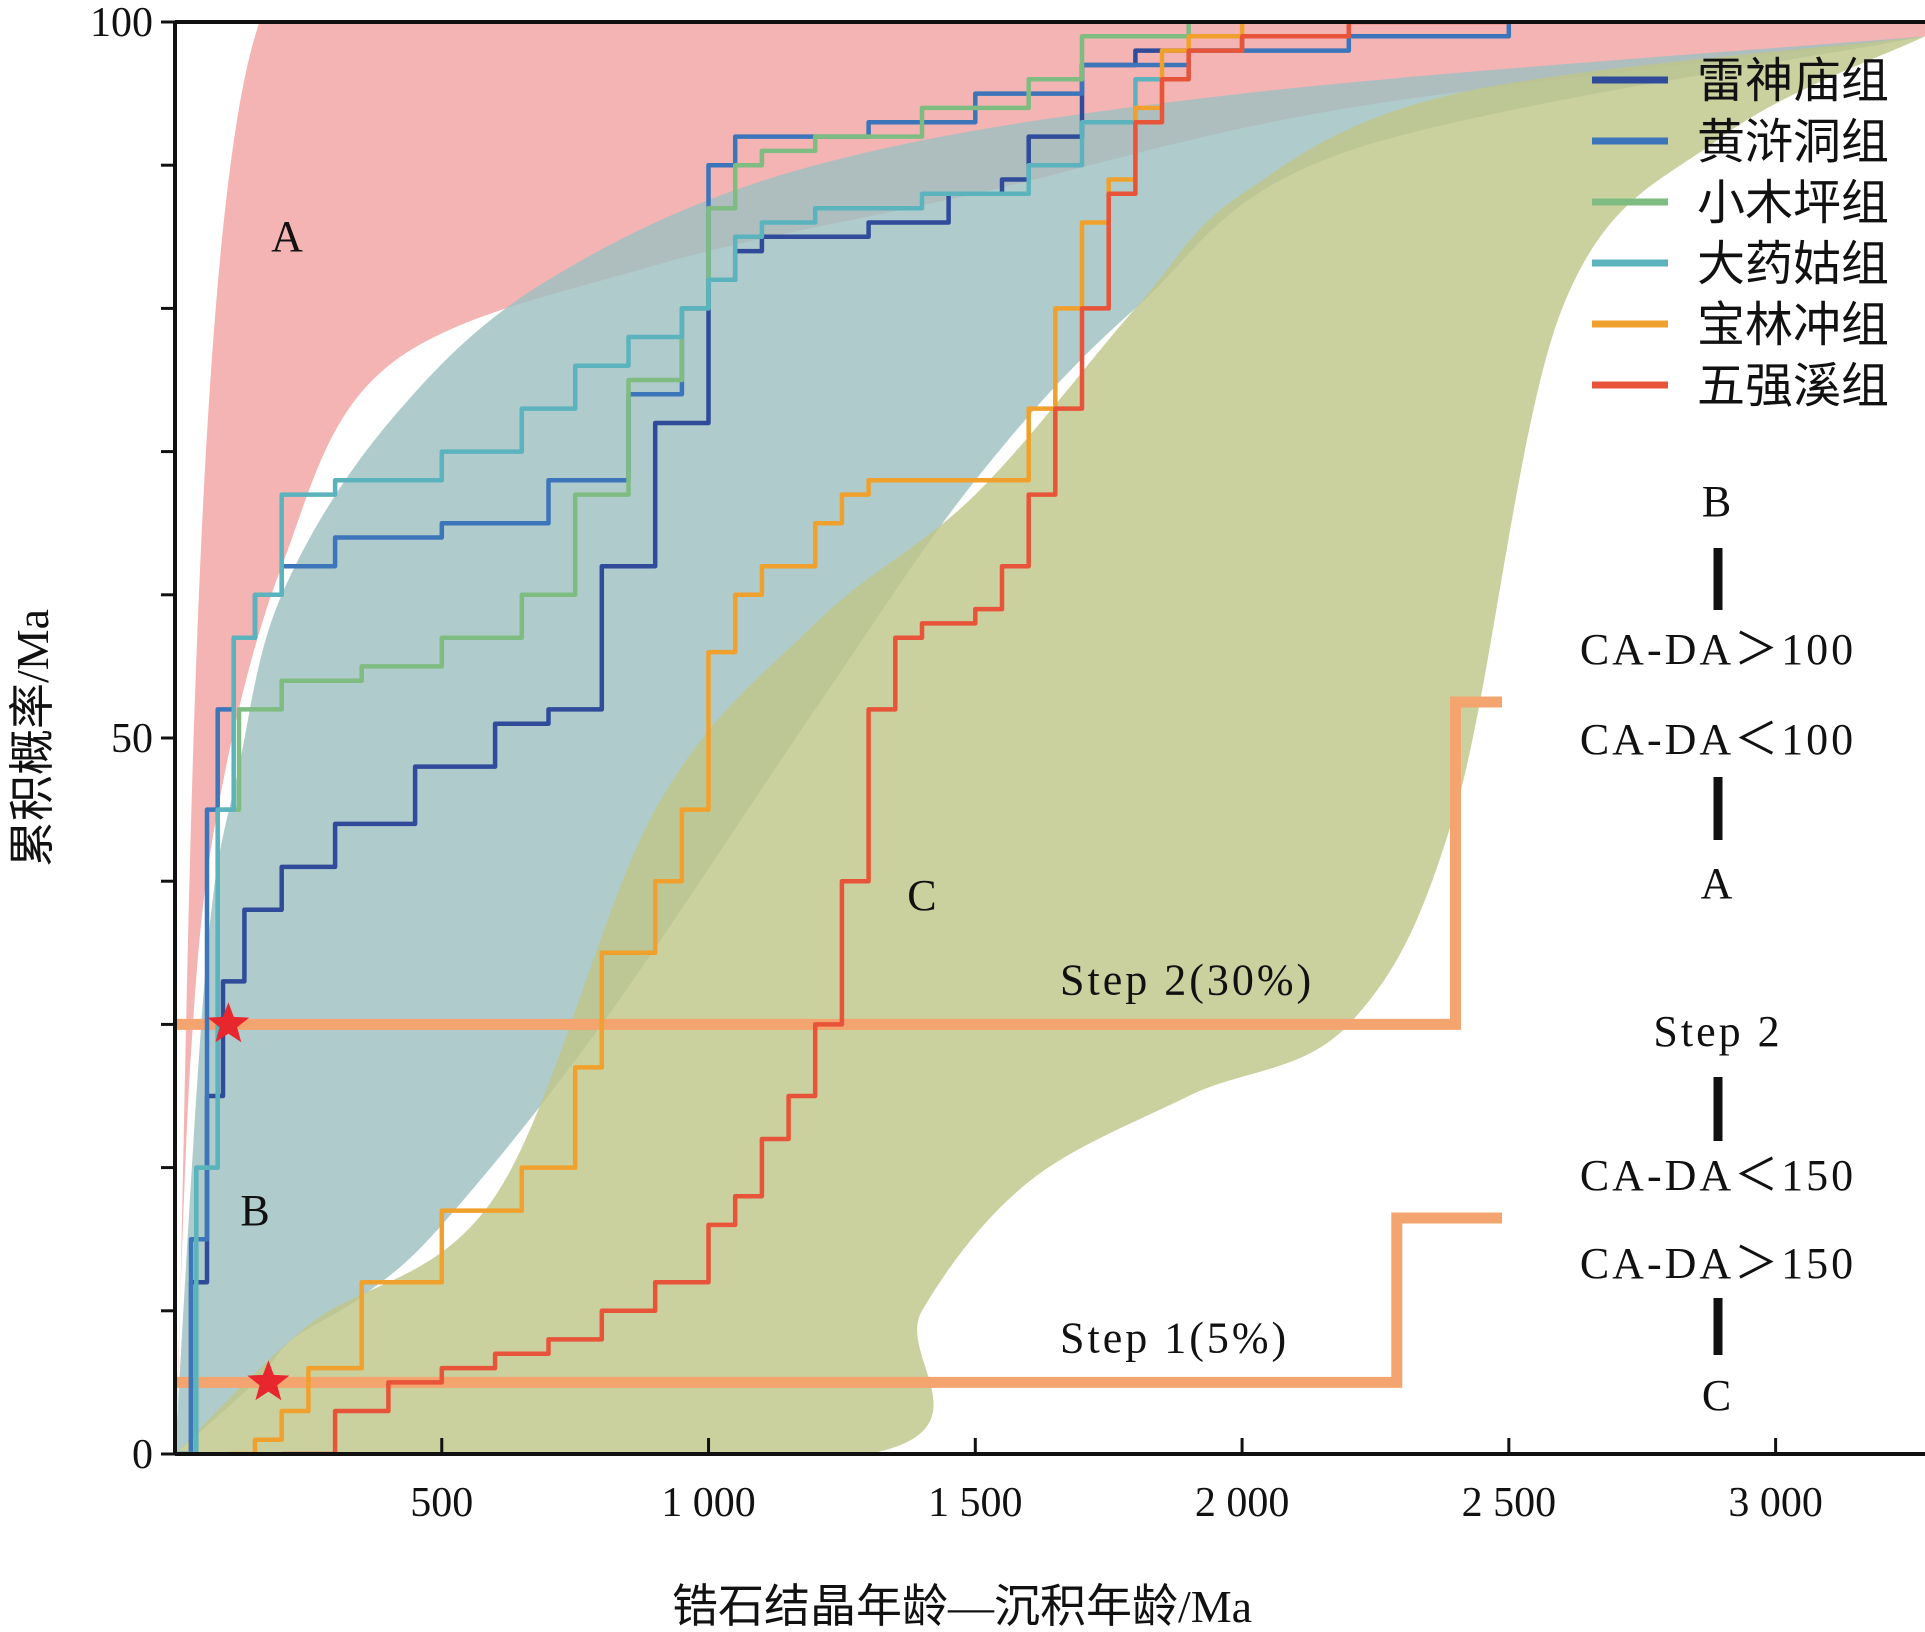 This screenshot has height=1632, width=1925. I want to click on note-C: C, so click(1718, 1395).